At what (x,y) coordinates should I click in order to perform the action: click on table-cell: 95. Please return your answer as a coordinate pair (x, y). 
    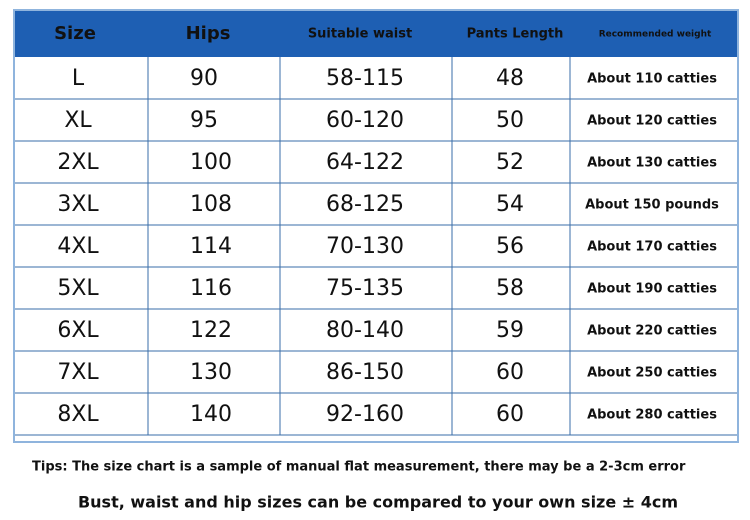
    Looking at the image, I should click on (204, 120).